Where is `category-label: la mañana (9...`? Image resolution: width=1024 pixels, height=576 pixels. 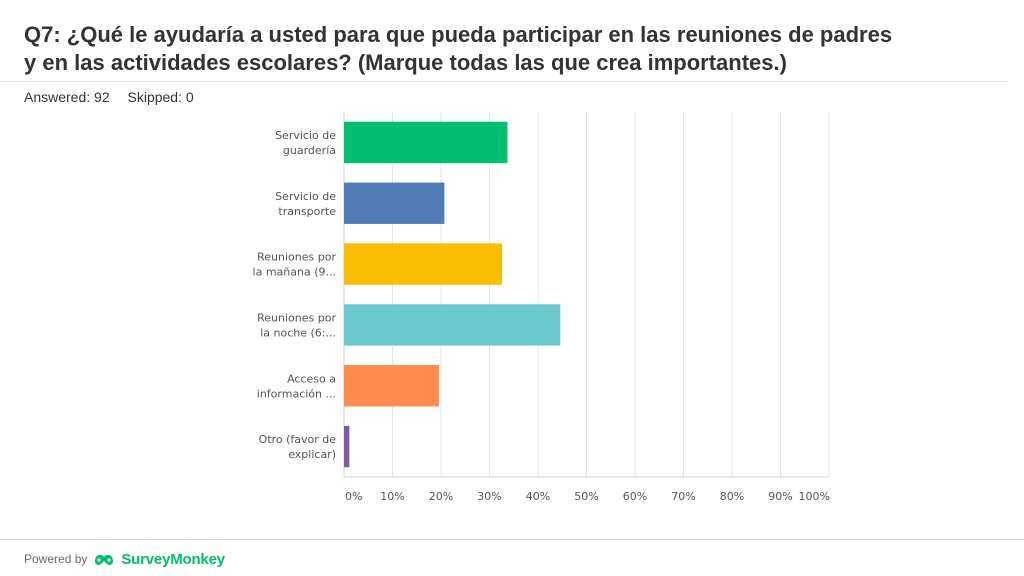
category-label: la mañana (9... is located at coordinates (294, 272).